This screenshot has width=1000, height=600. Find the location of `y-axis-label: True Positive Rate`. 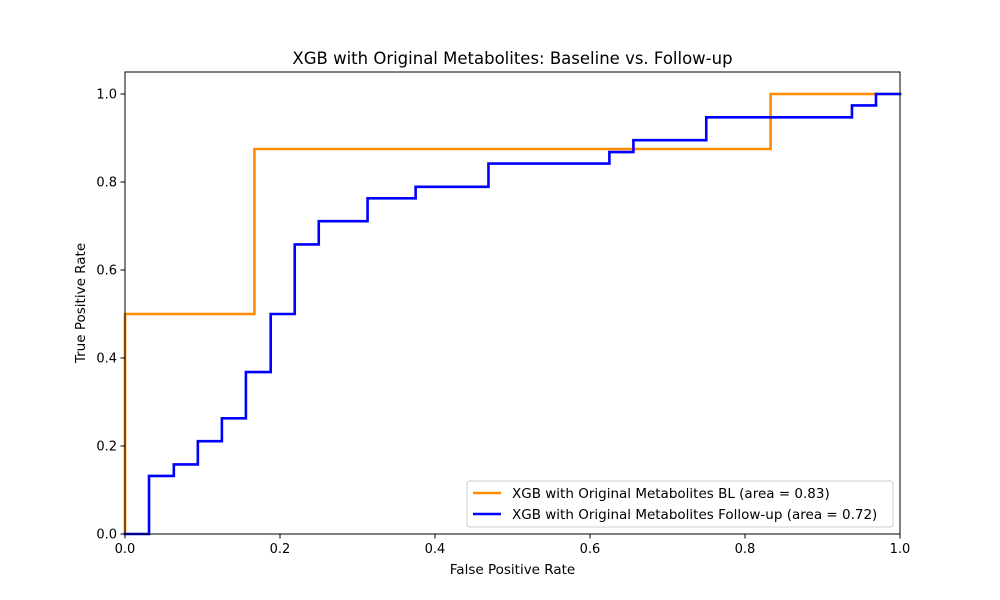

y-axis-label: True Positive Rate is located at coordinates (81, 303).